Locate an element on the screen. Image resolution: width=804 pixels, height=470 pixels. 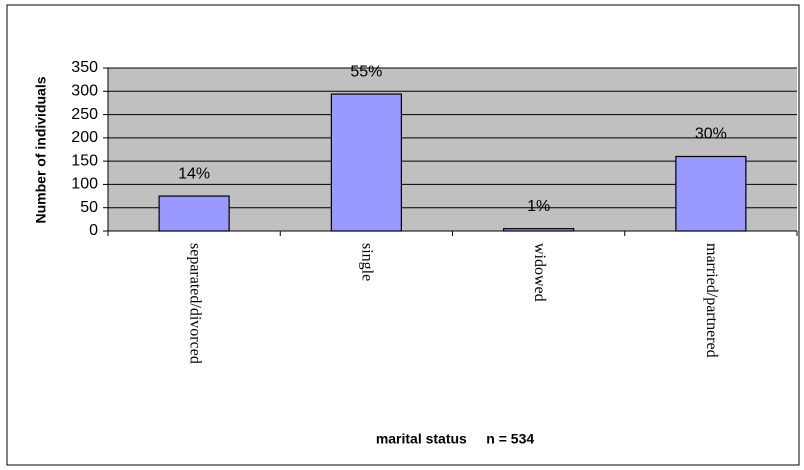
y-axis-title: Number of individuals is located at coordinates (41, 149).